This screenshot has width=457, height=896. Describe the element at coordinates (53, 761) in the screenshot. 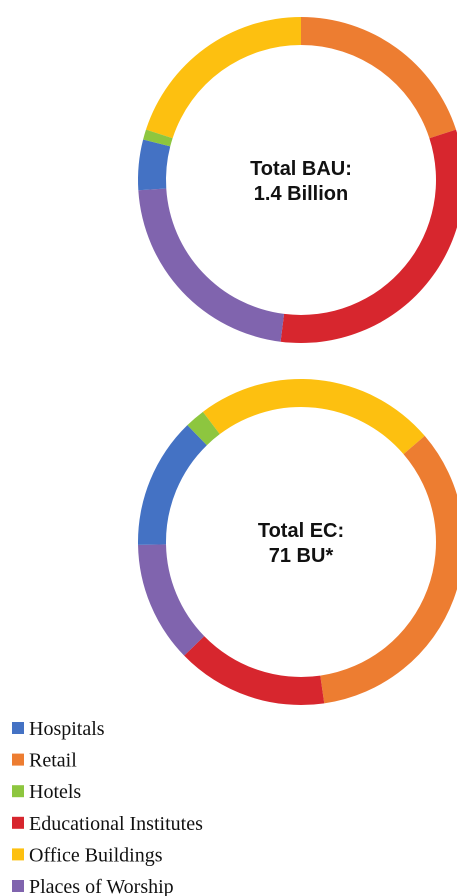

I see `legend-label: Retail` at that location.